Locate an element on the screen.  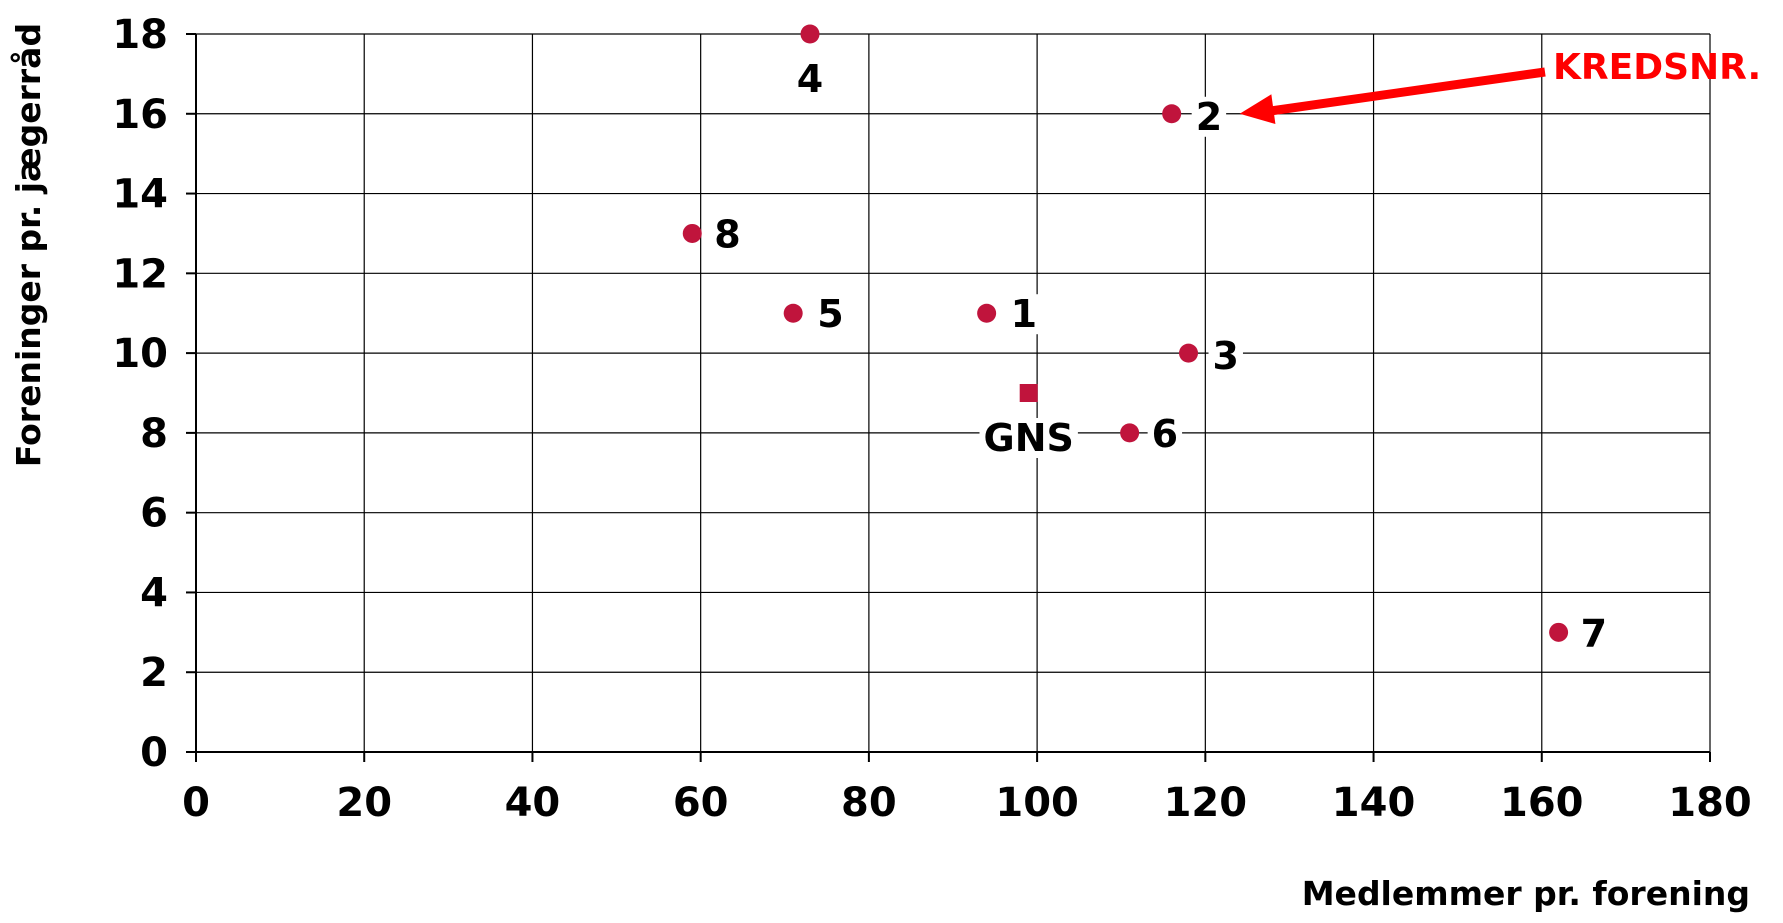
point-label: 4 is located at coordinates (810, 79).